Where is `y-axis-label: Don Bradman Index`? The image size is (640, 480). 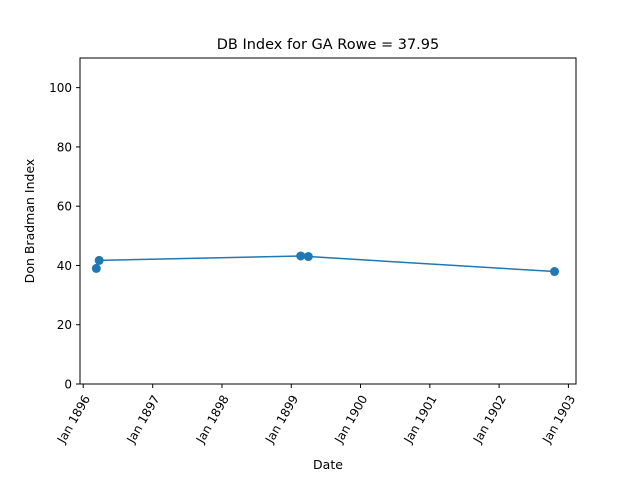
y-axis-label: Don Bradman Index is located at coordinates (29, 221).